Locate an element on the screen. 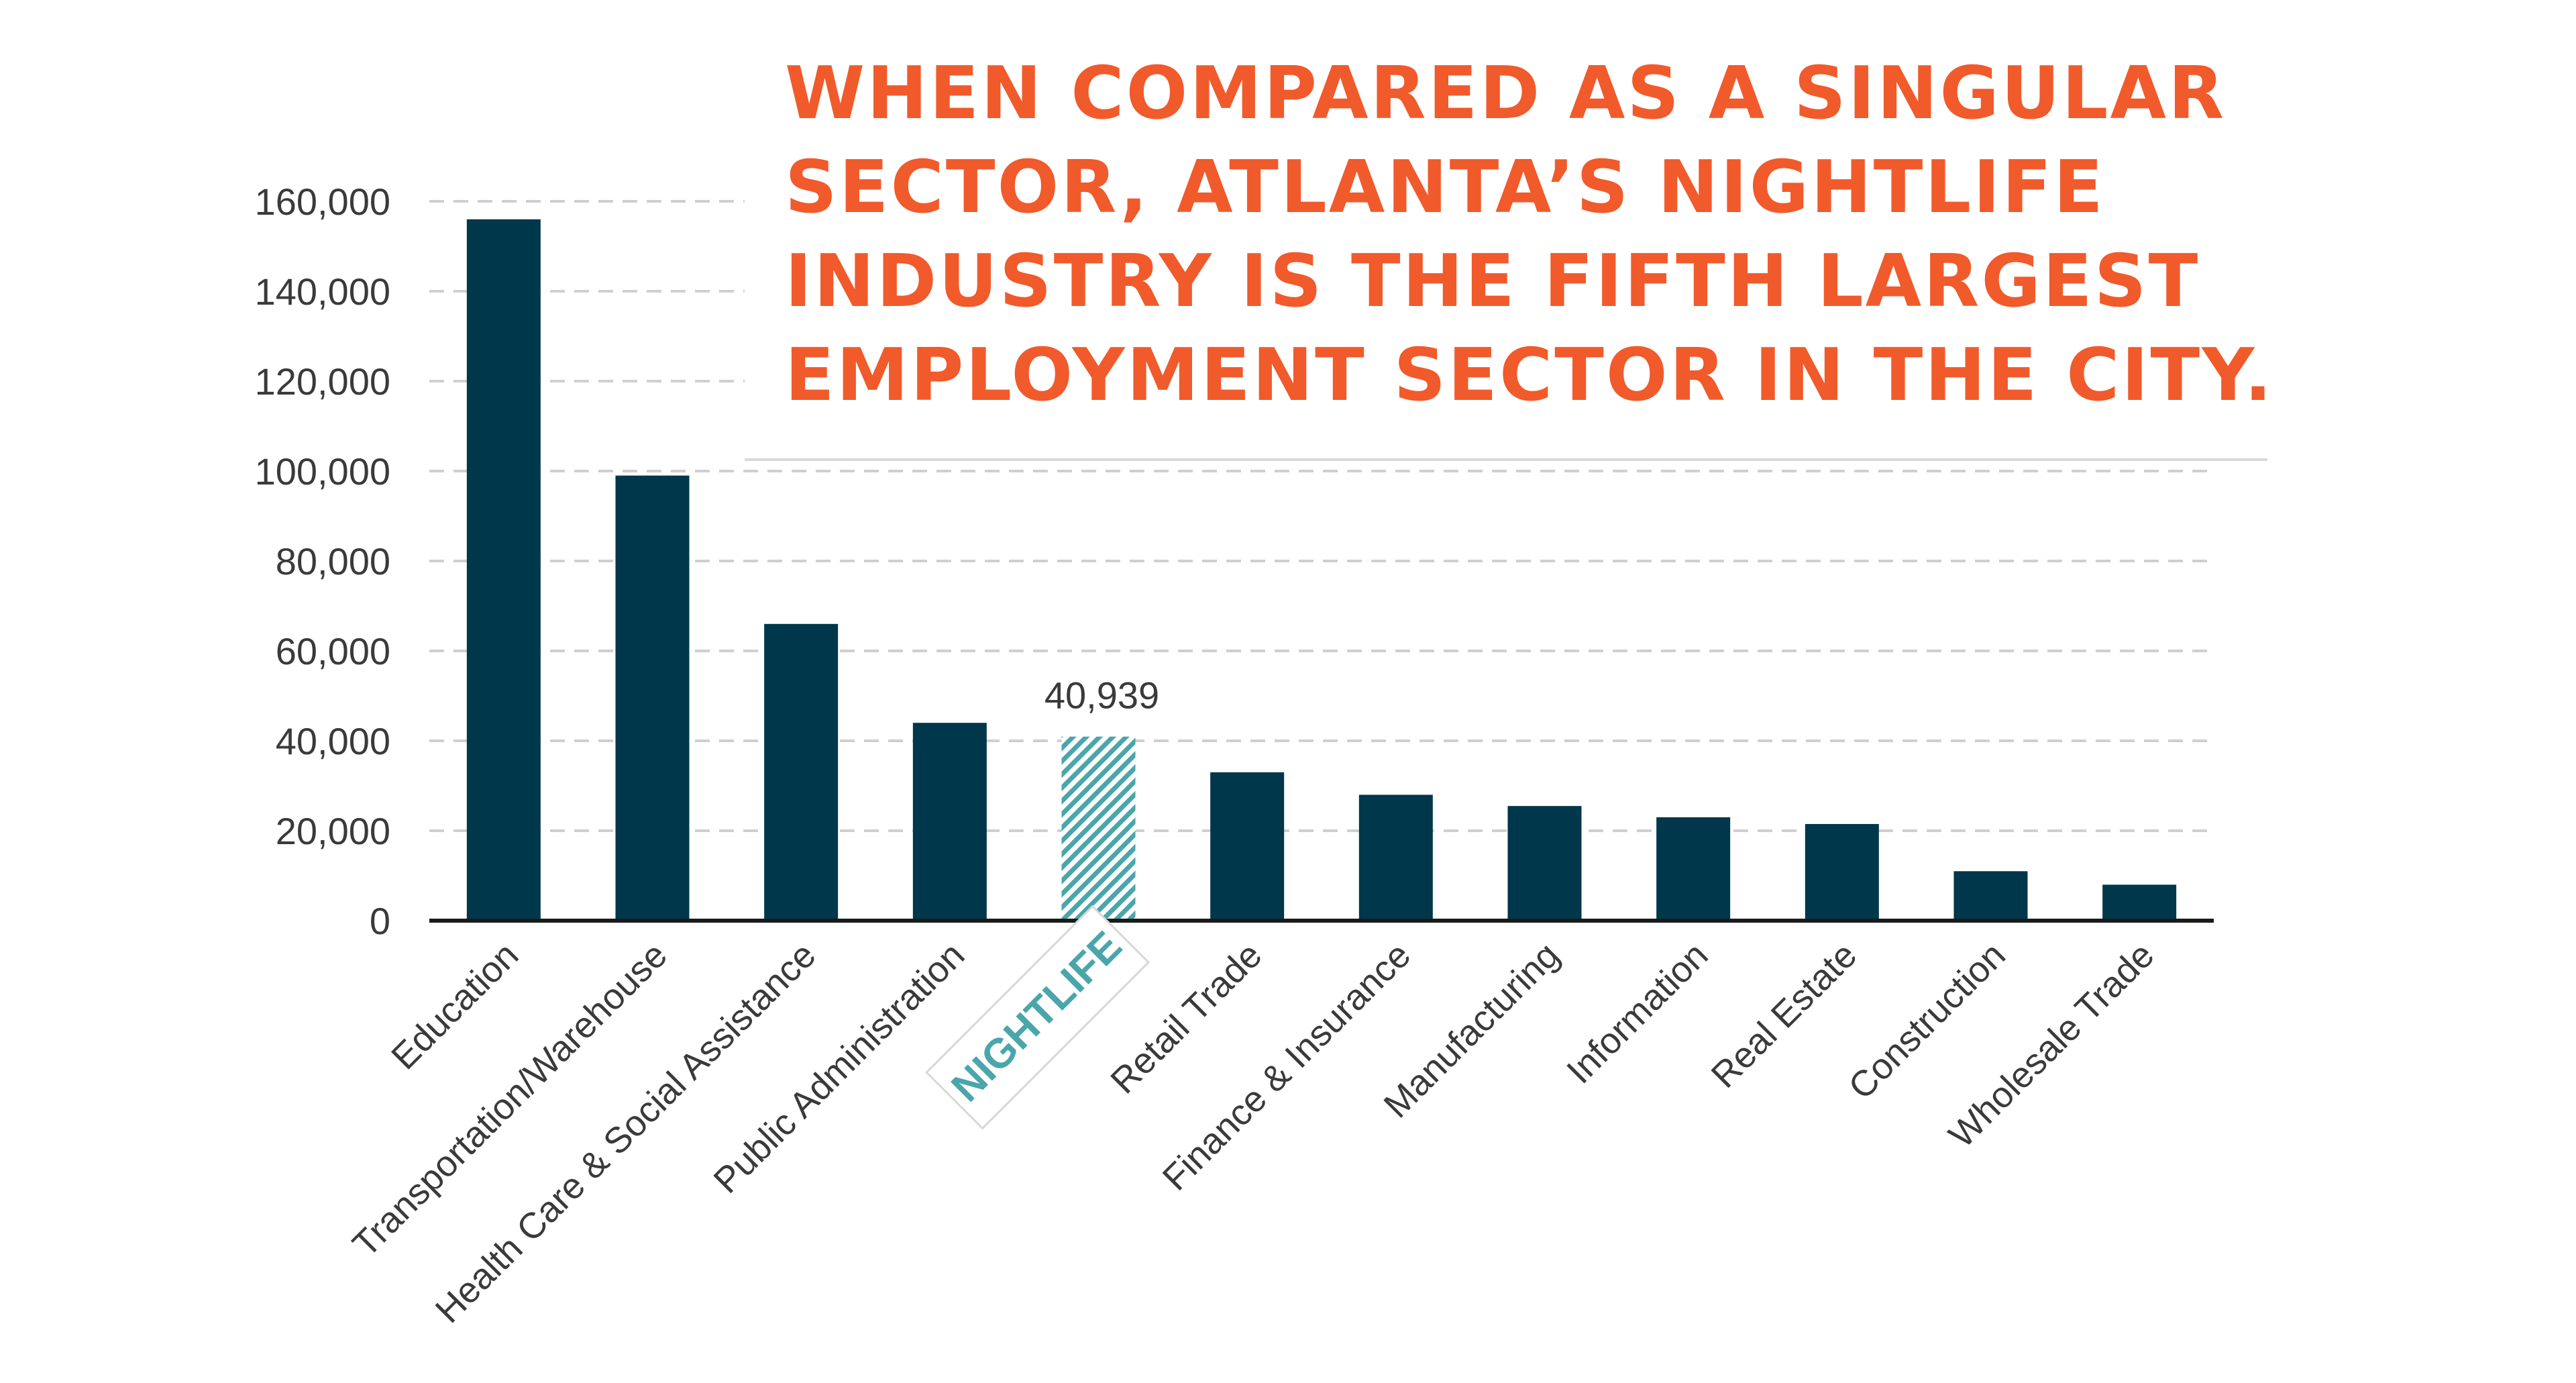 The width and height of the screenshot is (2576, 1383). category-label-group: Education is located at coordinates (455, 1006).